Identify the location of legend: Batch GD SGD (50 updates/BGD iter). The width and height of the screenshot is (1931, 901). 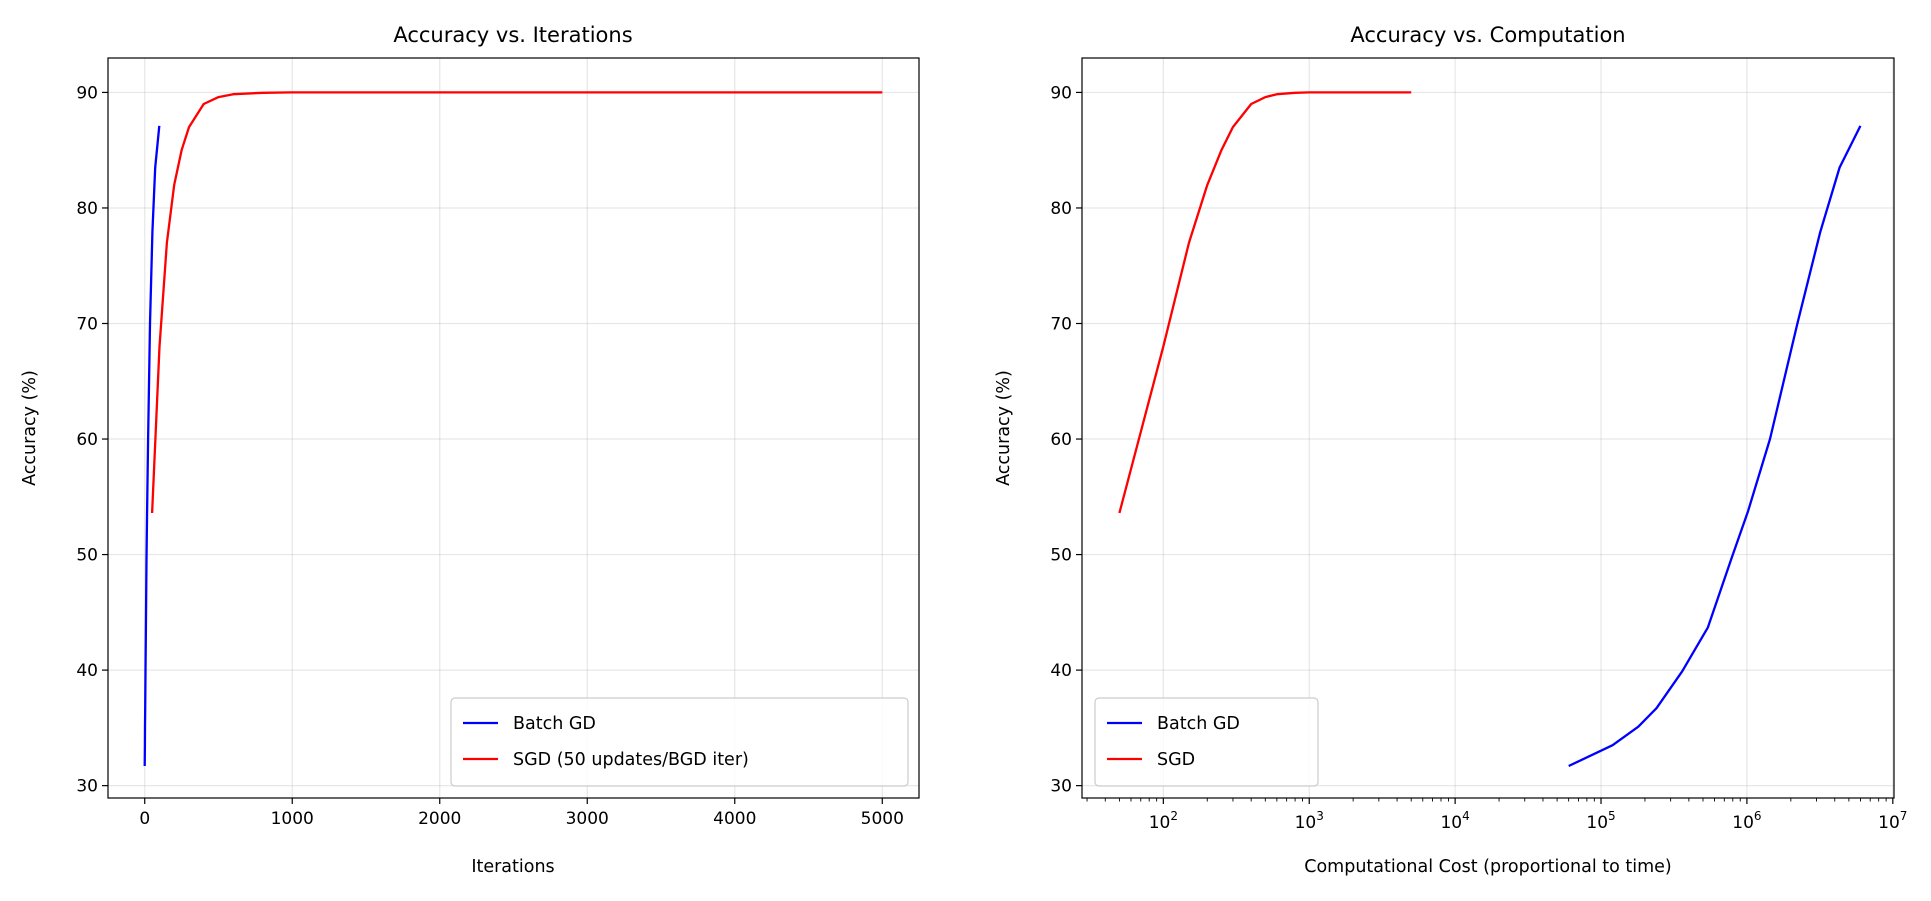
(679, 742).